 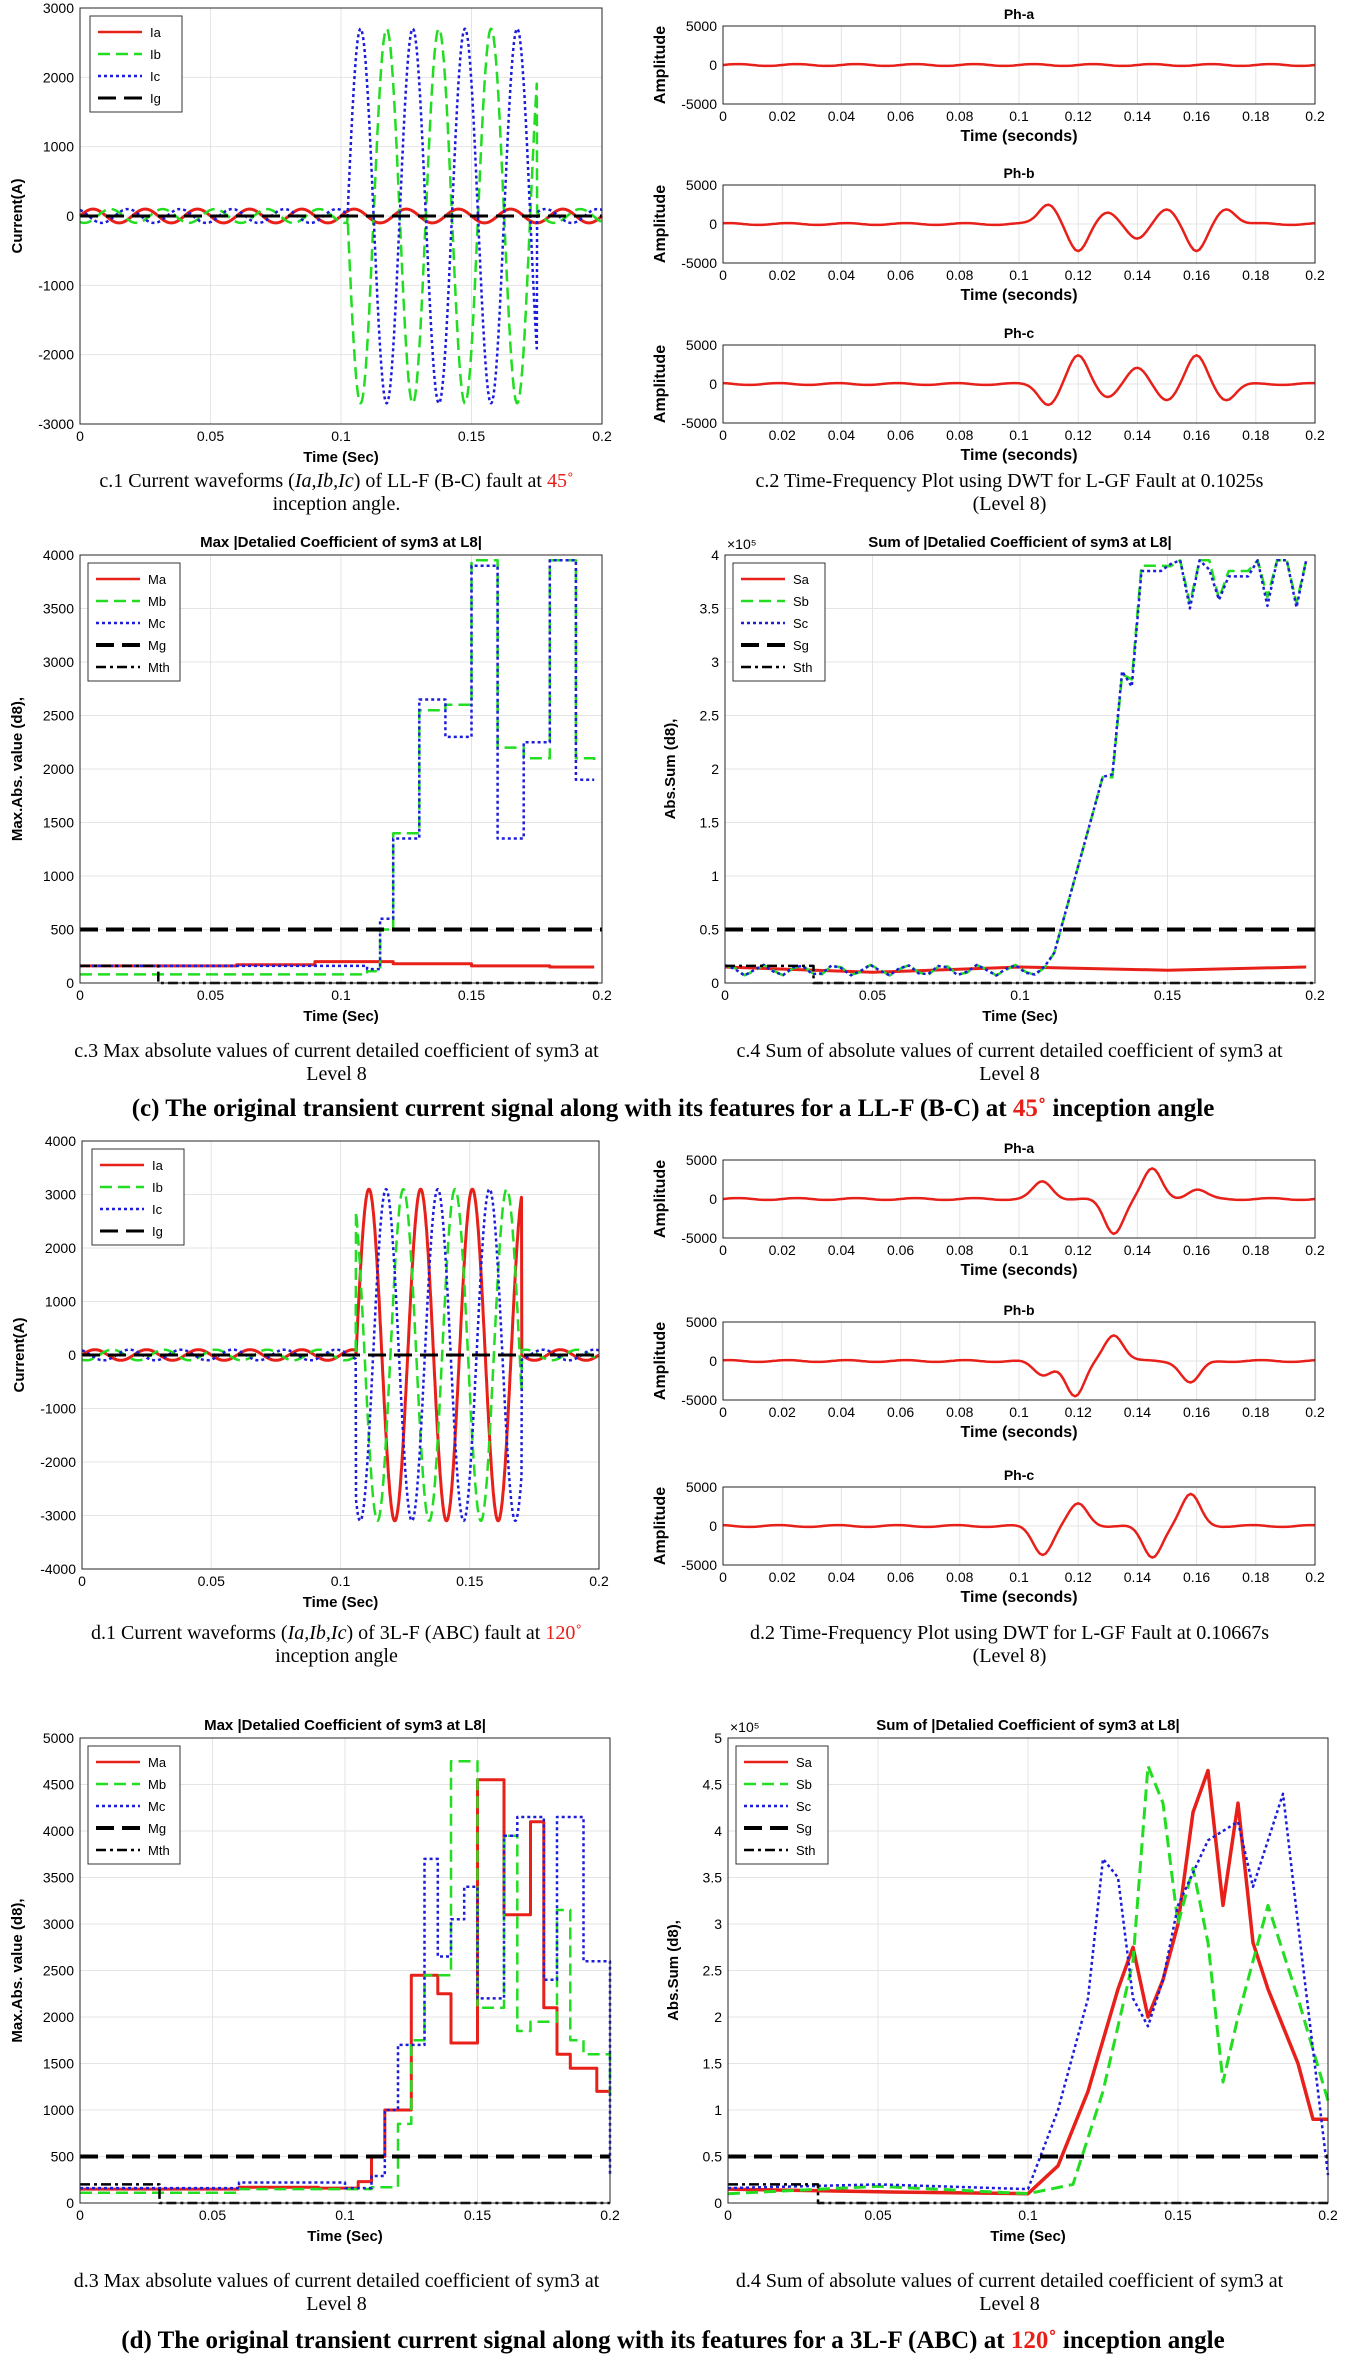 What do you see at coordinates (58, 555) in the screenshot?
I see `y-tick-label: 4000` at bounding box center [58, 555].